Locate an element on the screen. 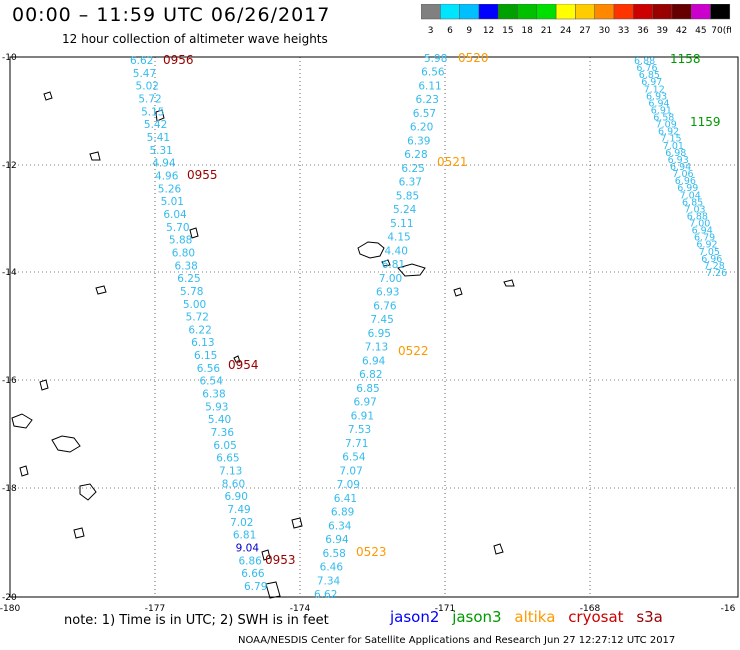  wave-height-label: 6.57 is located at coordinates (424, 114).